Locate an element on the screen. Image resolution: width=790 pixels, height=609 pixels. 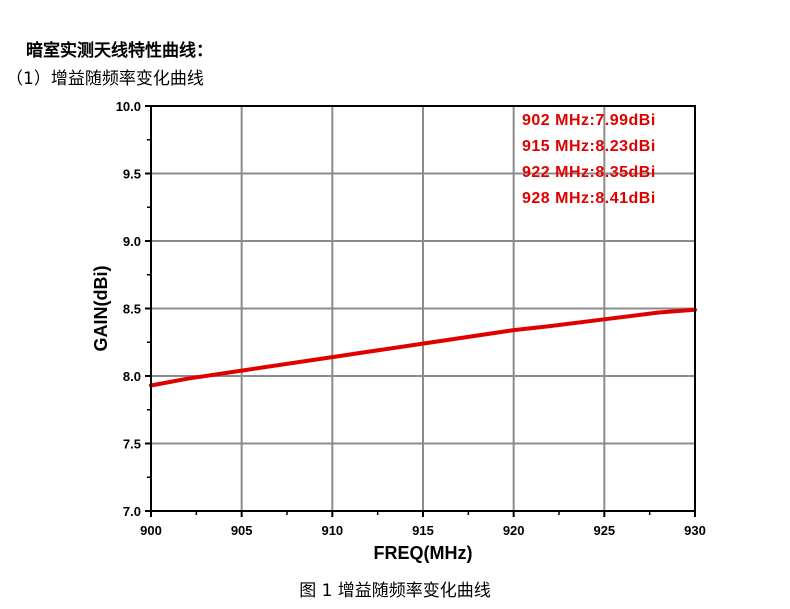
annotation-label: 915 MHz:8.23dBi is located at coordinates (589, 146).